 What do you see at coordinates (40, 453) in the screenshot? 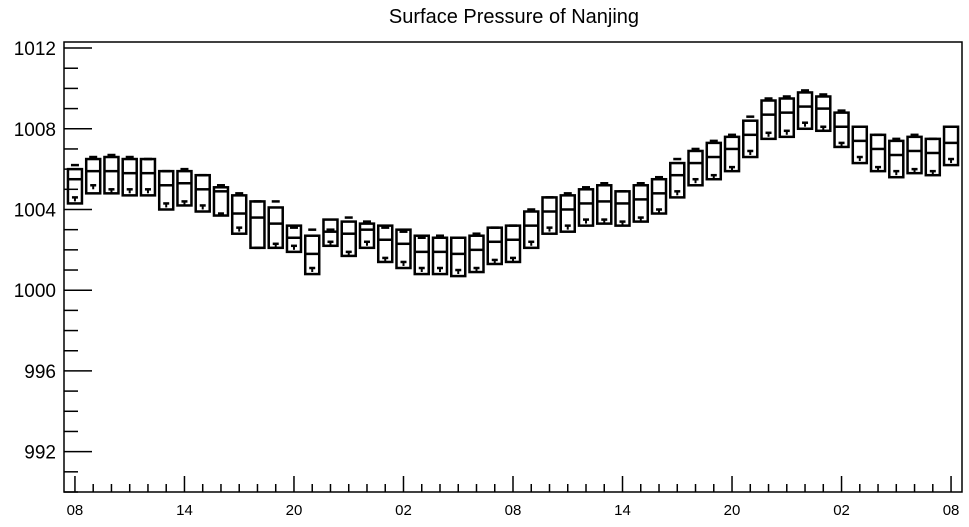
I see `y-tick-label: 992` at bounding box center [40, 453].